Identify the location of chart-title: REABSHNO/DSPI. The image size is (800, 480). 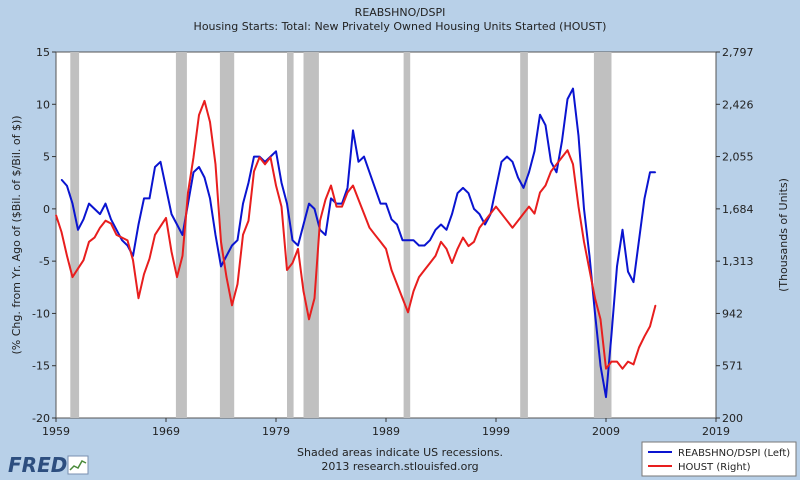
(400, 12).